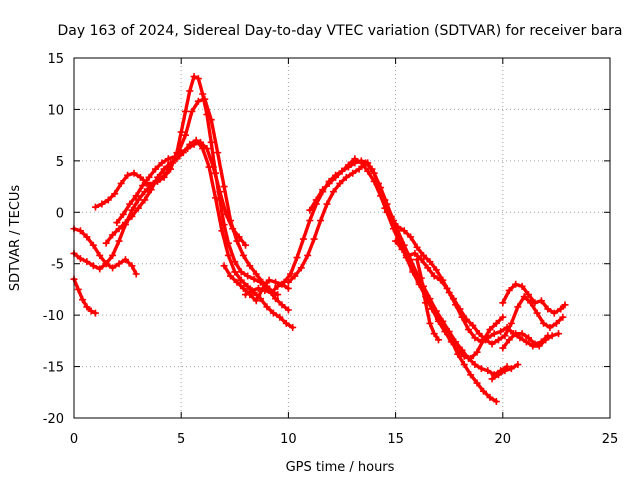 Image resolution: width=640 pixels, height=480 pixels. I want to click on x-tick-label: 20, so click(503, 439).